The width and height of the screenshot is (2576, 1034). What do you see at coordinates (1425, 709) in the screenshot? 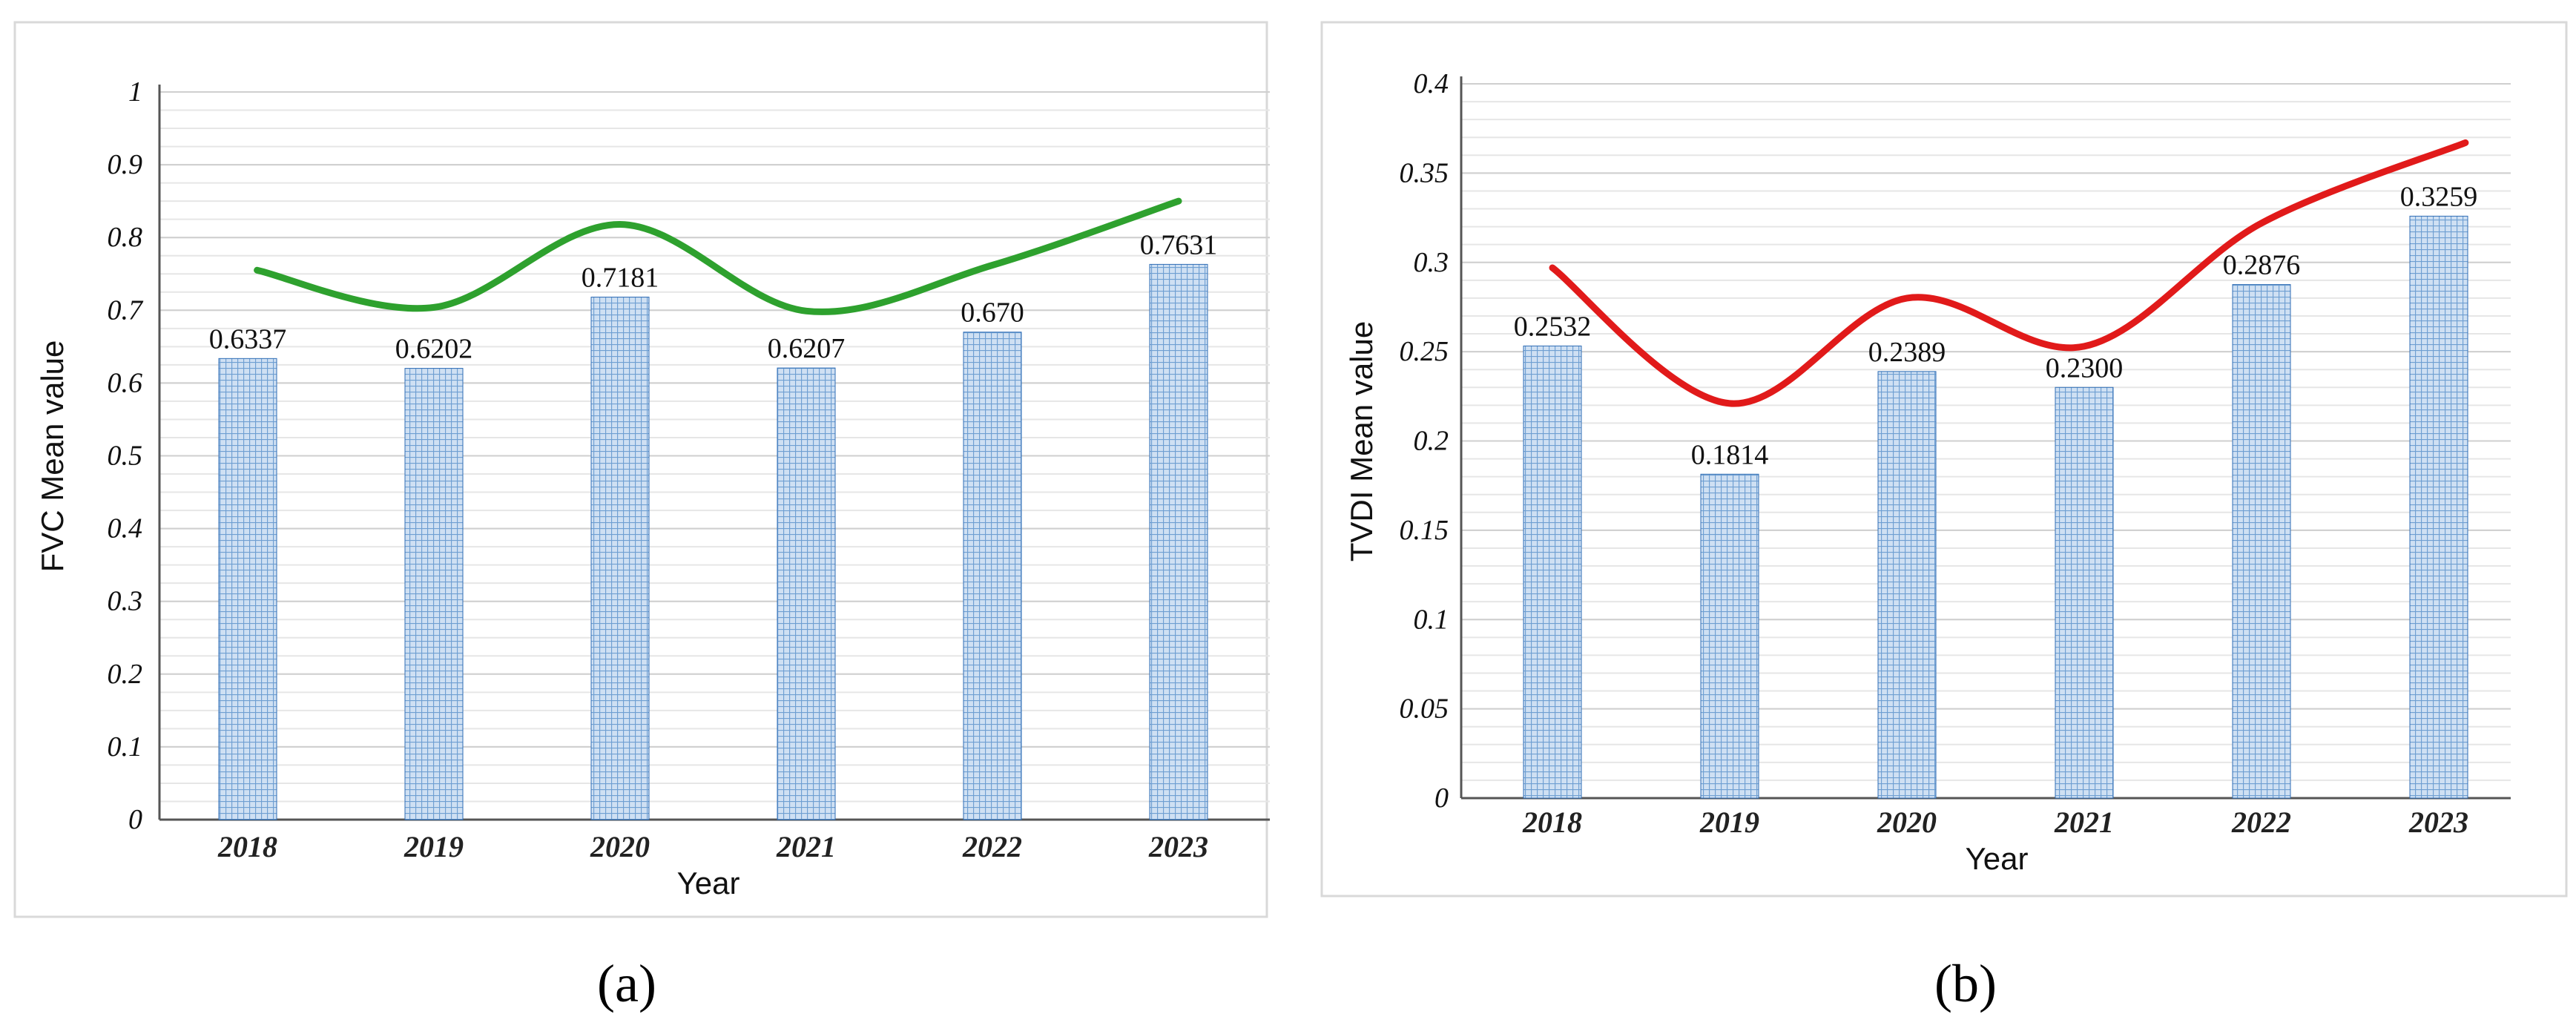
I see `y-tick-label: 0.05` at bounding box center [1425, 709].